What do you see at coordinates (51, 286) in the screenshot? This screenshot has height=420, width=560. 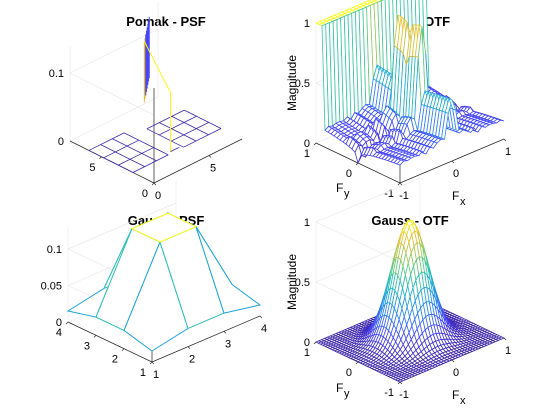 I see `z-tick-label: 0.05` at bounding box center [51, 286].